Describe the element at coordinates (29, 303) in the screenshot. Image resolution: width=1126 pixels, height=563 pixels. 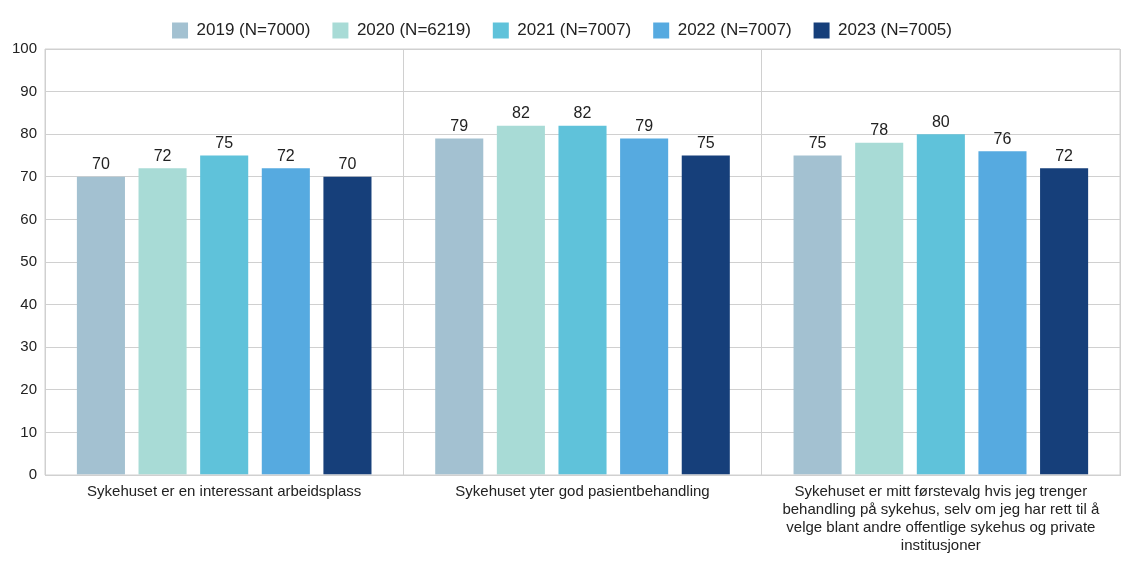
I see `y-tick-label: 40` at that location.